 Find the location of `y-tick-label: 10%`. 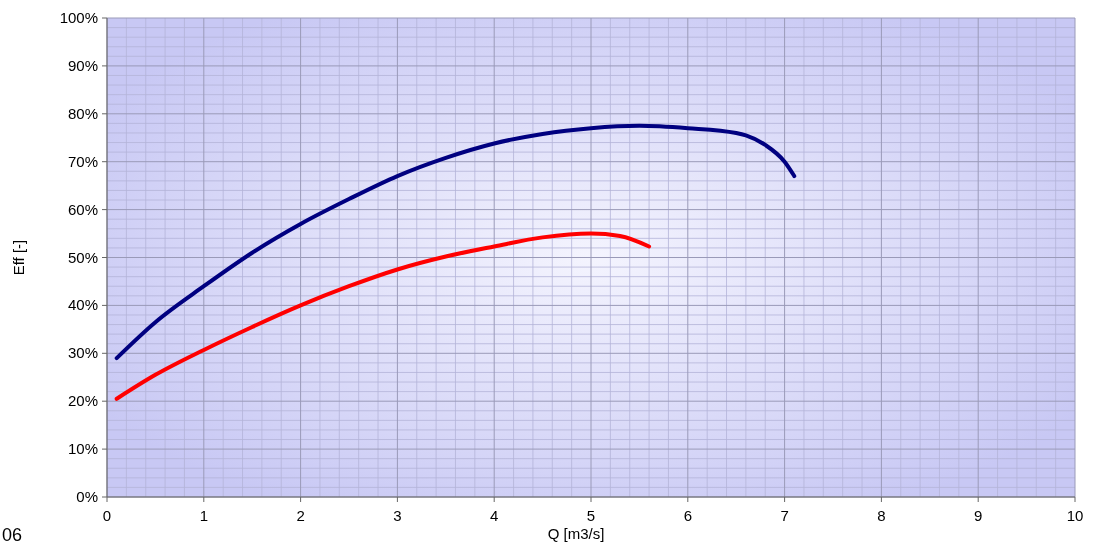

y-tick-label: 10% is located at coordinates (82, 449).